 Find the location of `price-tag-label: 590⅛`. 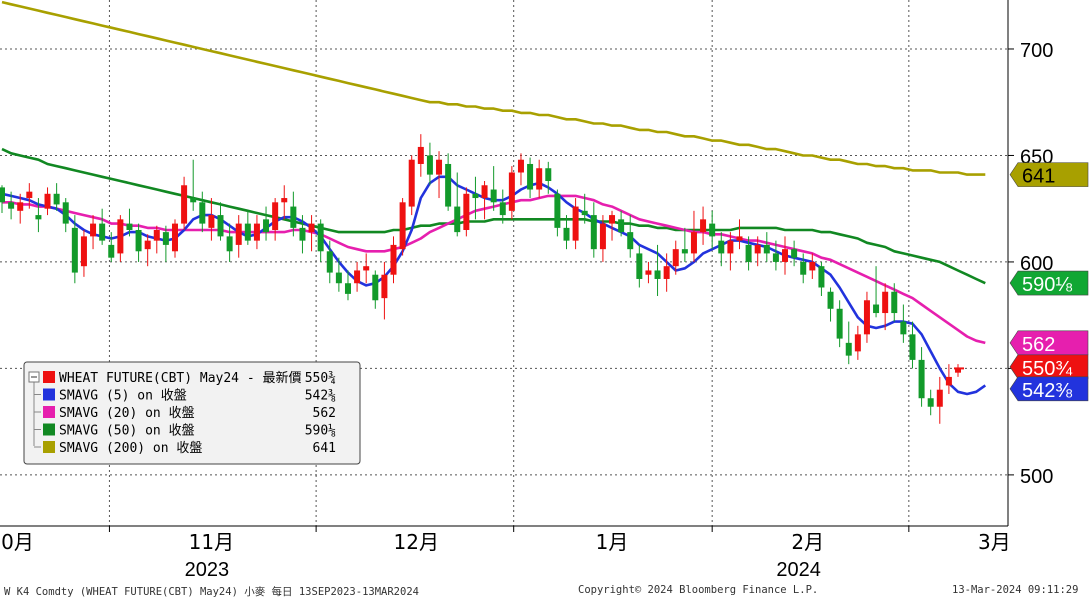

price-tag-label: 590⅛ is located at coordinates (1047, 285).